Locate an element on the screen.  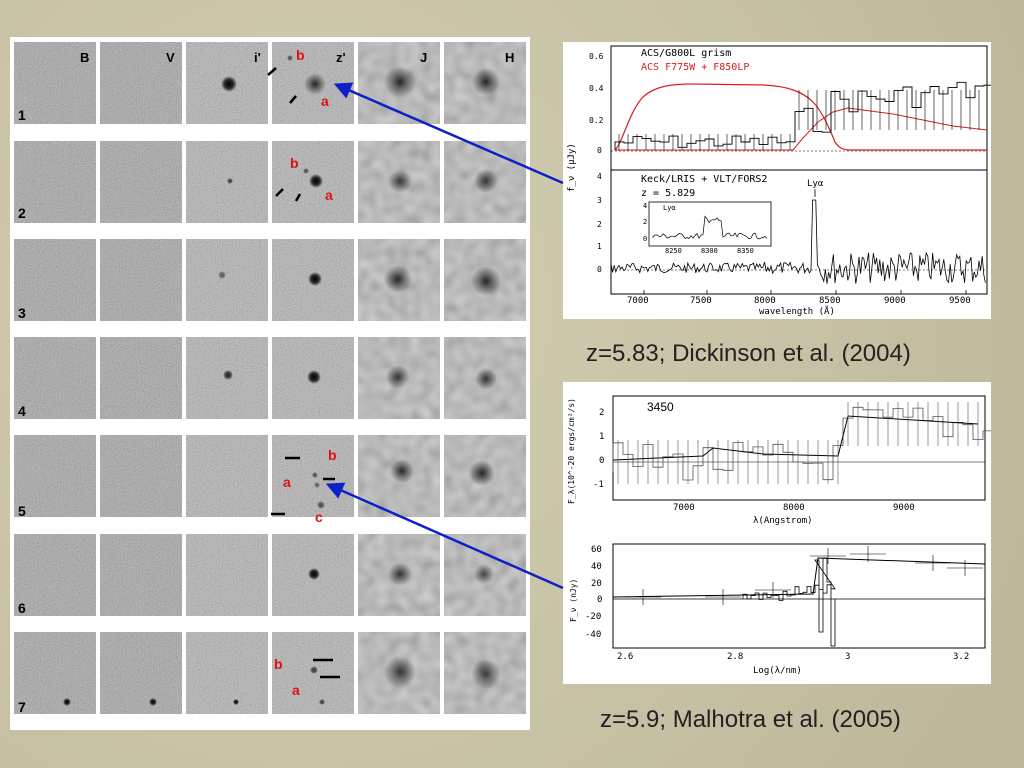
fnu-ytick-0: 60 is located at coordinates (596, 550).